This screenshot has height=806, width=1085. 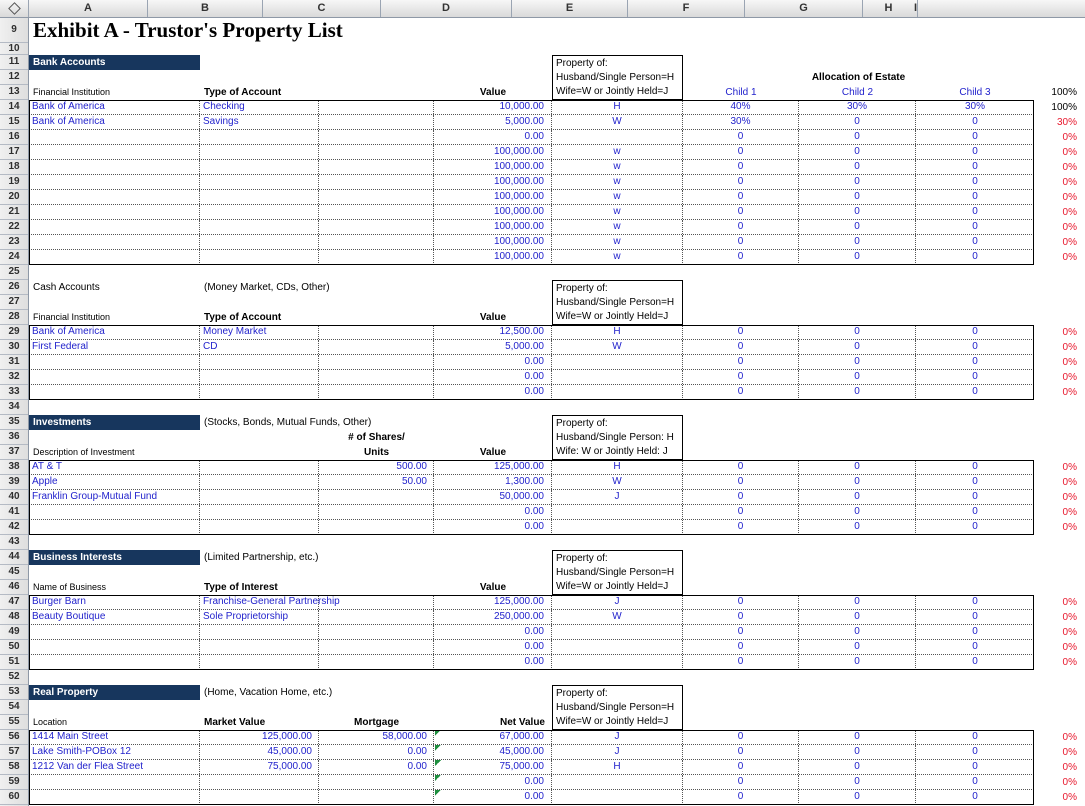 What do you see at coordinates (14, 527) in the screenshot?
I see `row-number-cell: 42` at bounding box center [14, 527].